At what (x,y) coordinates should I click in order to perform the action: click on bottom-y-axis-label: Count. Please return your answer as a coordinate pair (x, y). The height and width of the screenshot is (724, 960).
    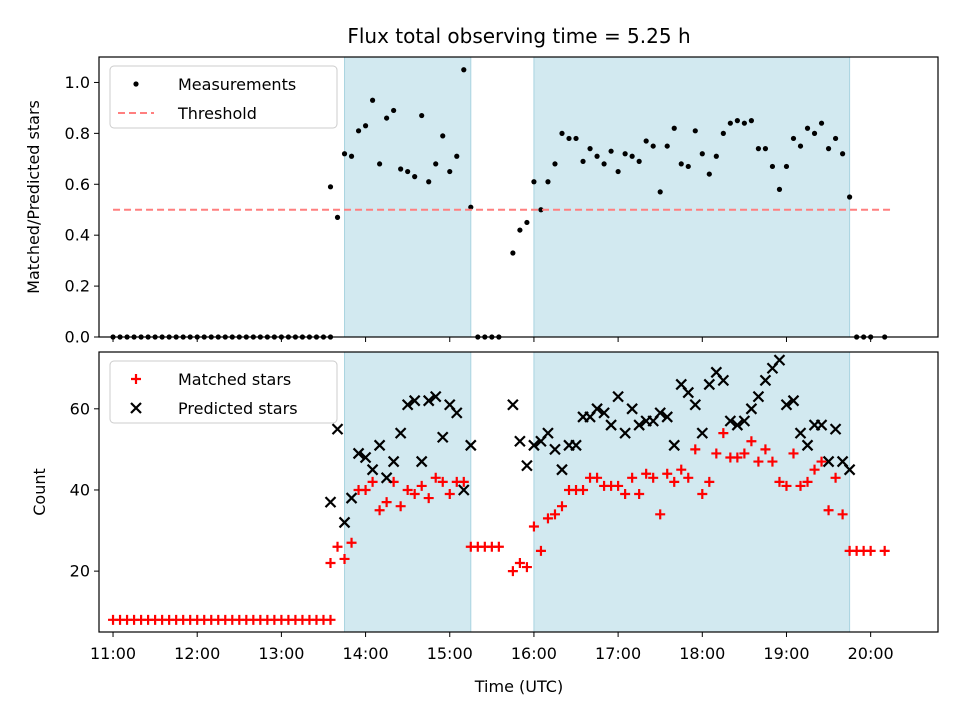
    Looking at the image, I should click on (39, 492).